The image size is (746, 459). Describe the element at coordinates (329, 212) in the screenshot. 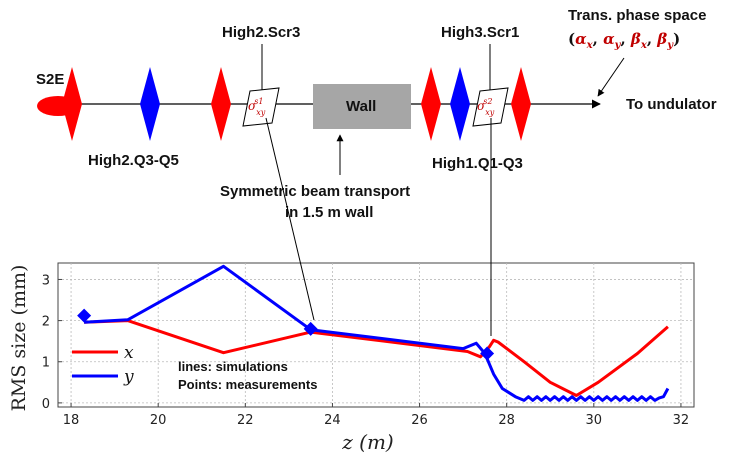

I see `wall-note-line2: in 1.5 m wall` at that location.